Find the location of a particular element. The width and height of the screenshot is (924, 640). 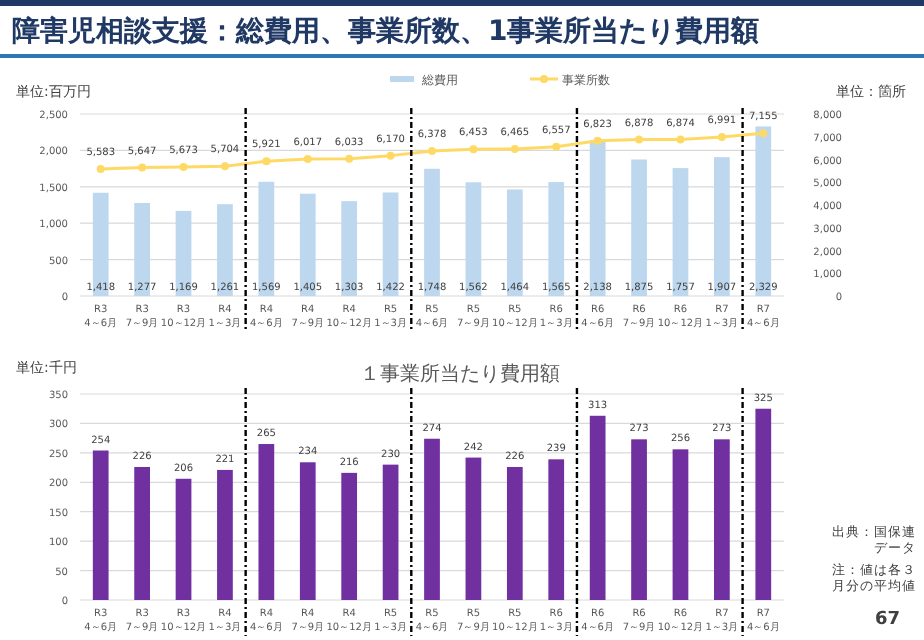

text: 67 is located at coordinates (887, 620).